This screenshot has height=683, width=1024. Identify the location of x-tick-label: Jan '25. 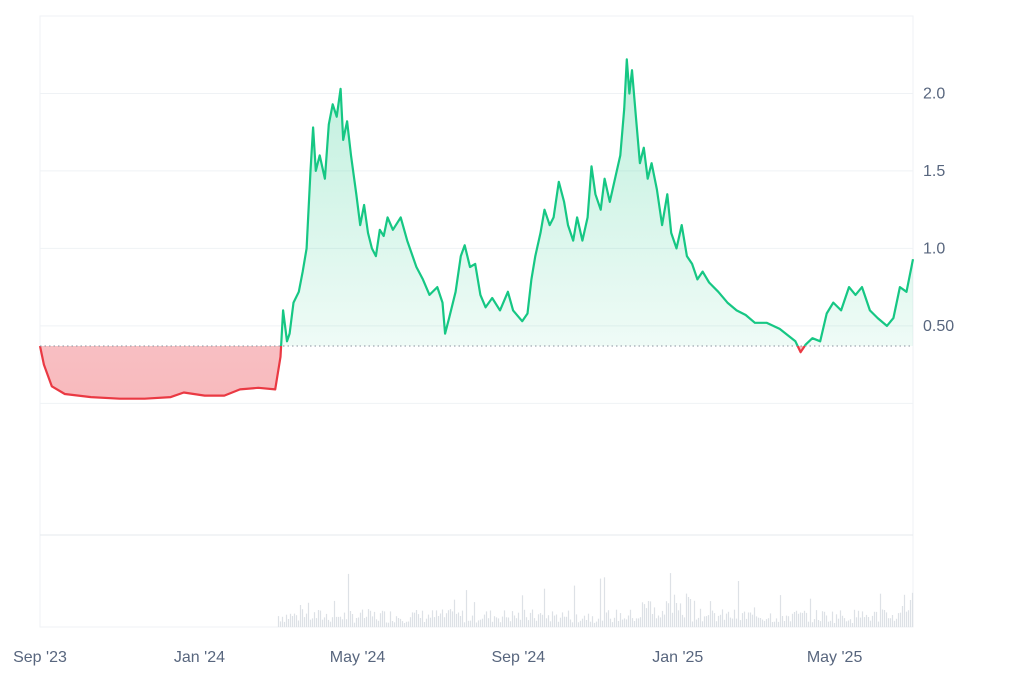
(677, 657).